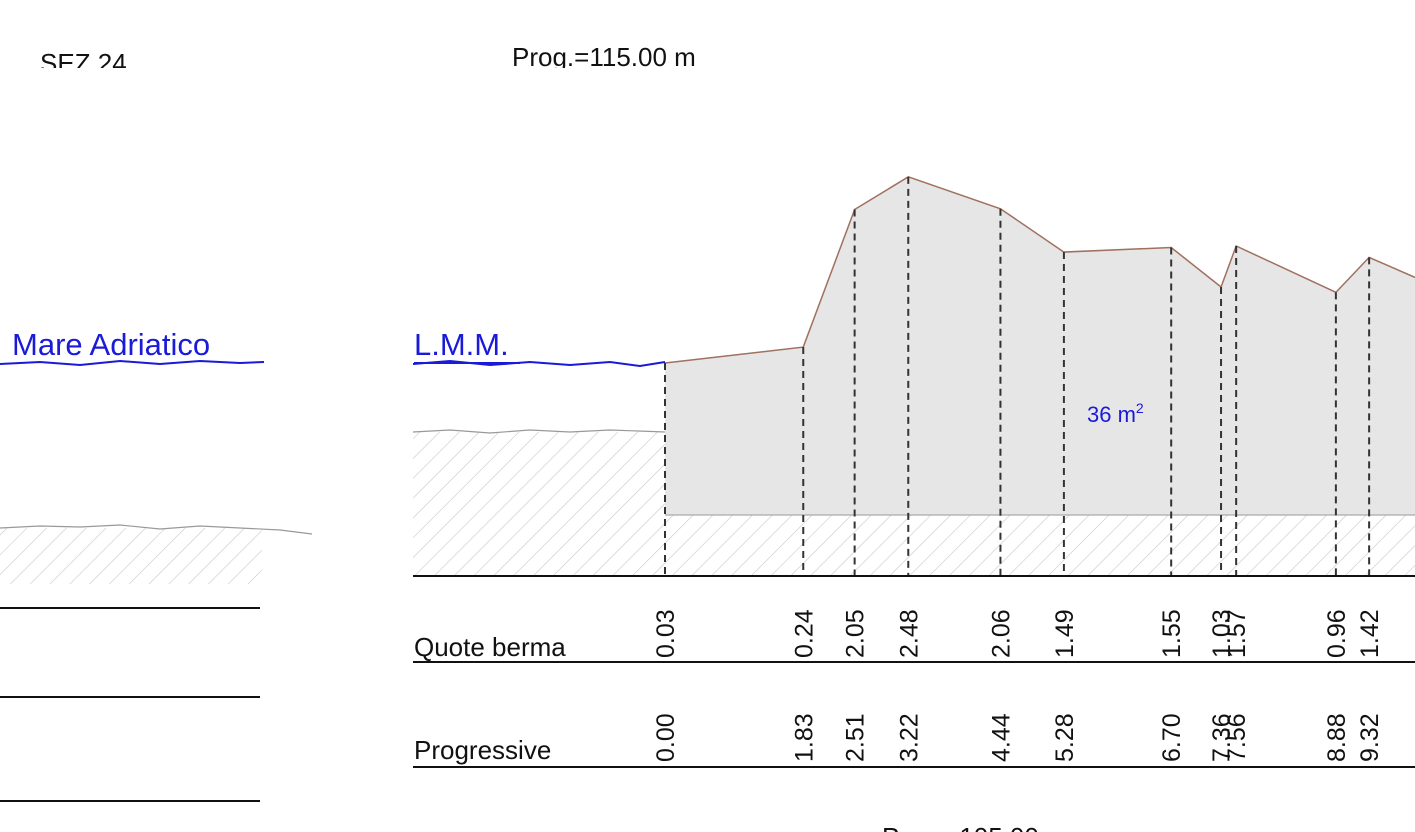  What do you see at coordinates (1001, 633) in the screenshot?
I see `quota-label: 2.06` at bounding box center [1001, 633].